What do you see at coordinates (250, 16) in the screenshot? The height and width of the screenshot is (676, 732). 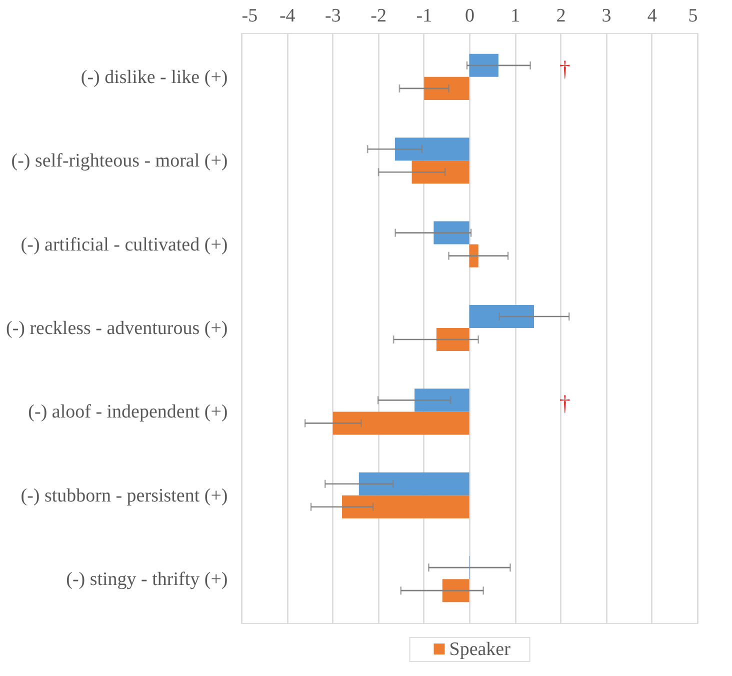 I see `x-tick-label: -5` at bounding box center [250, 16].